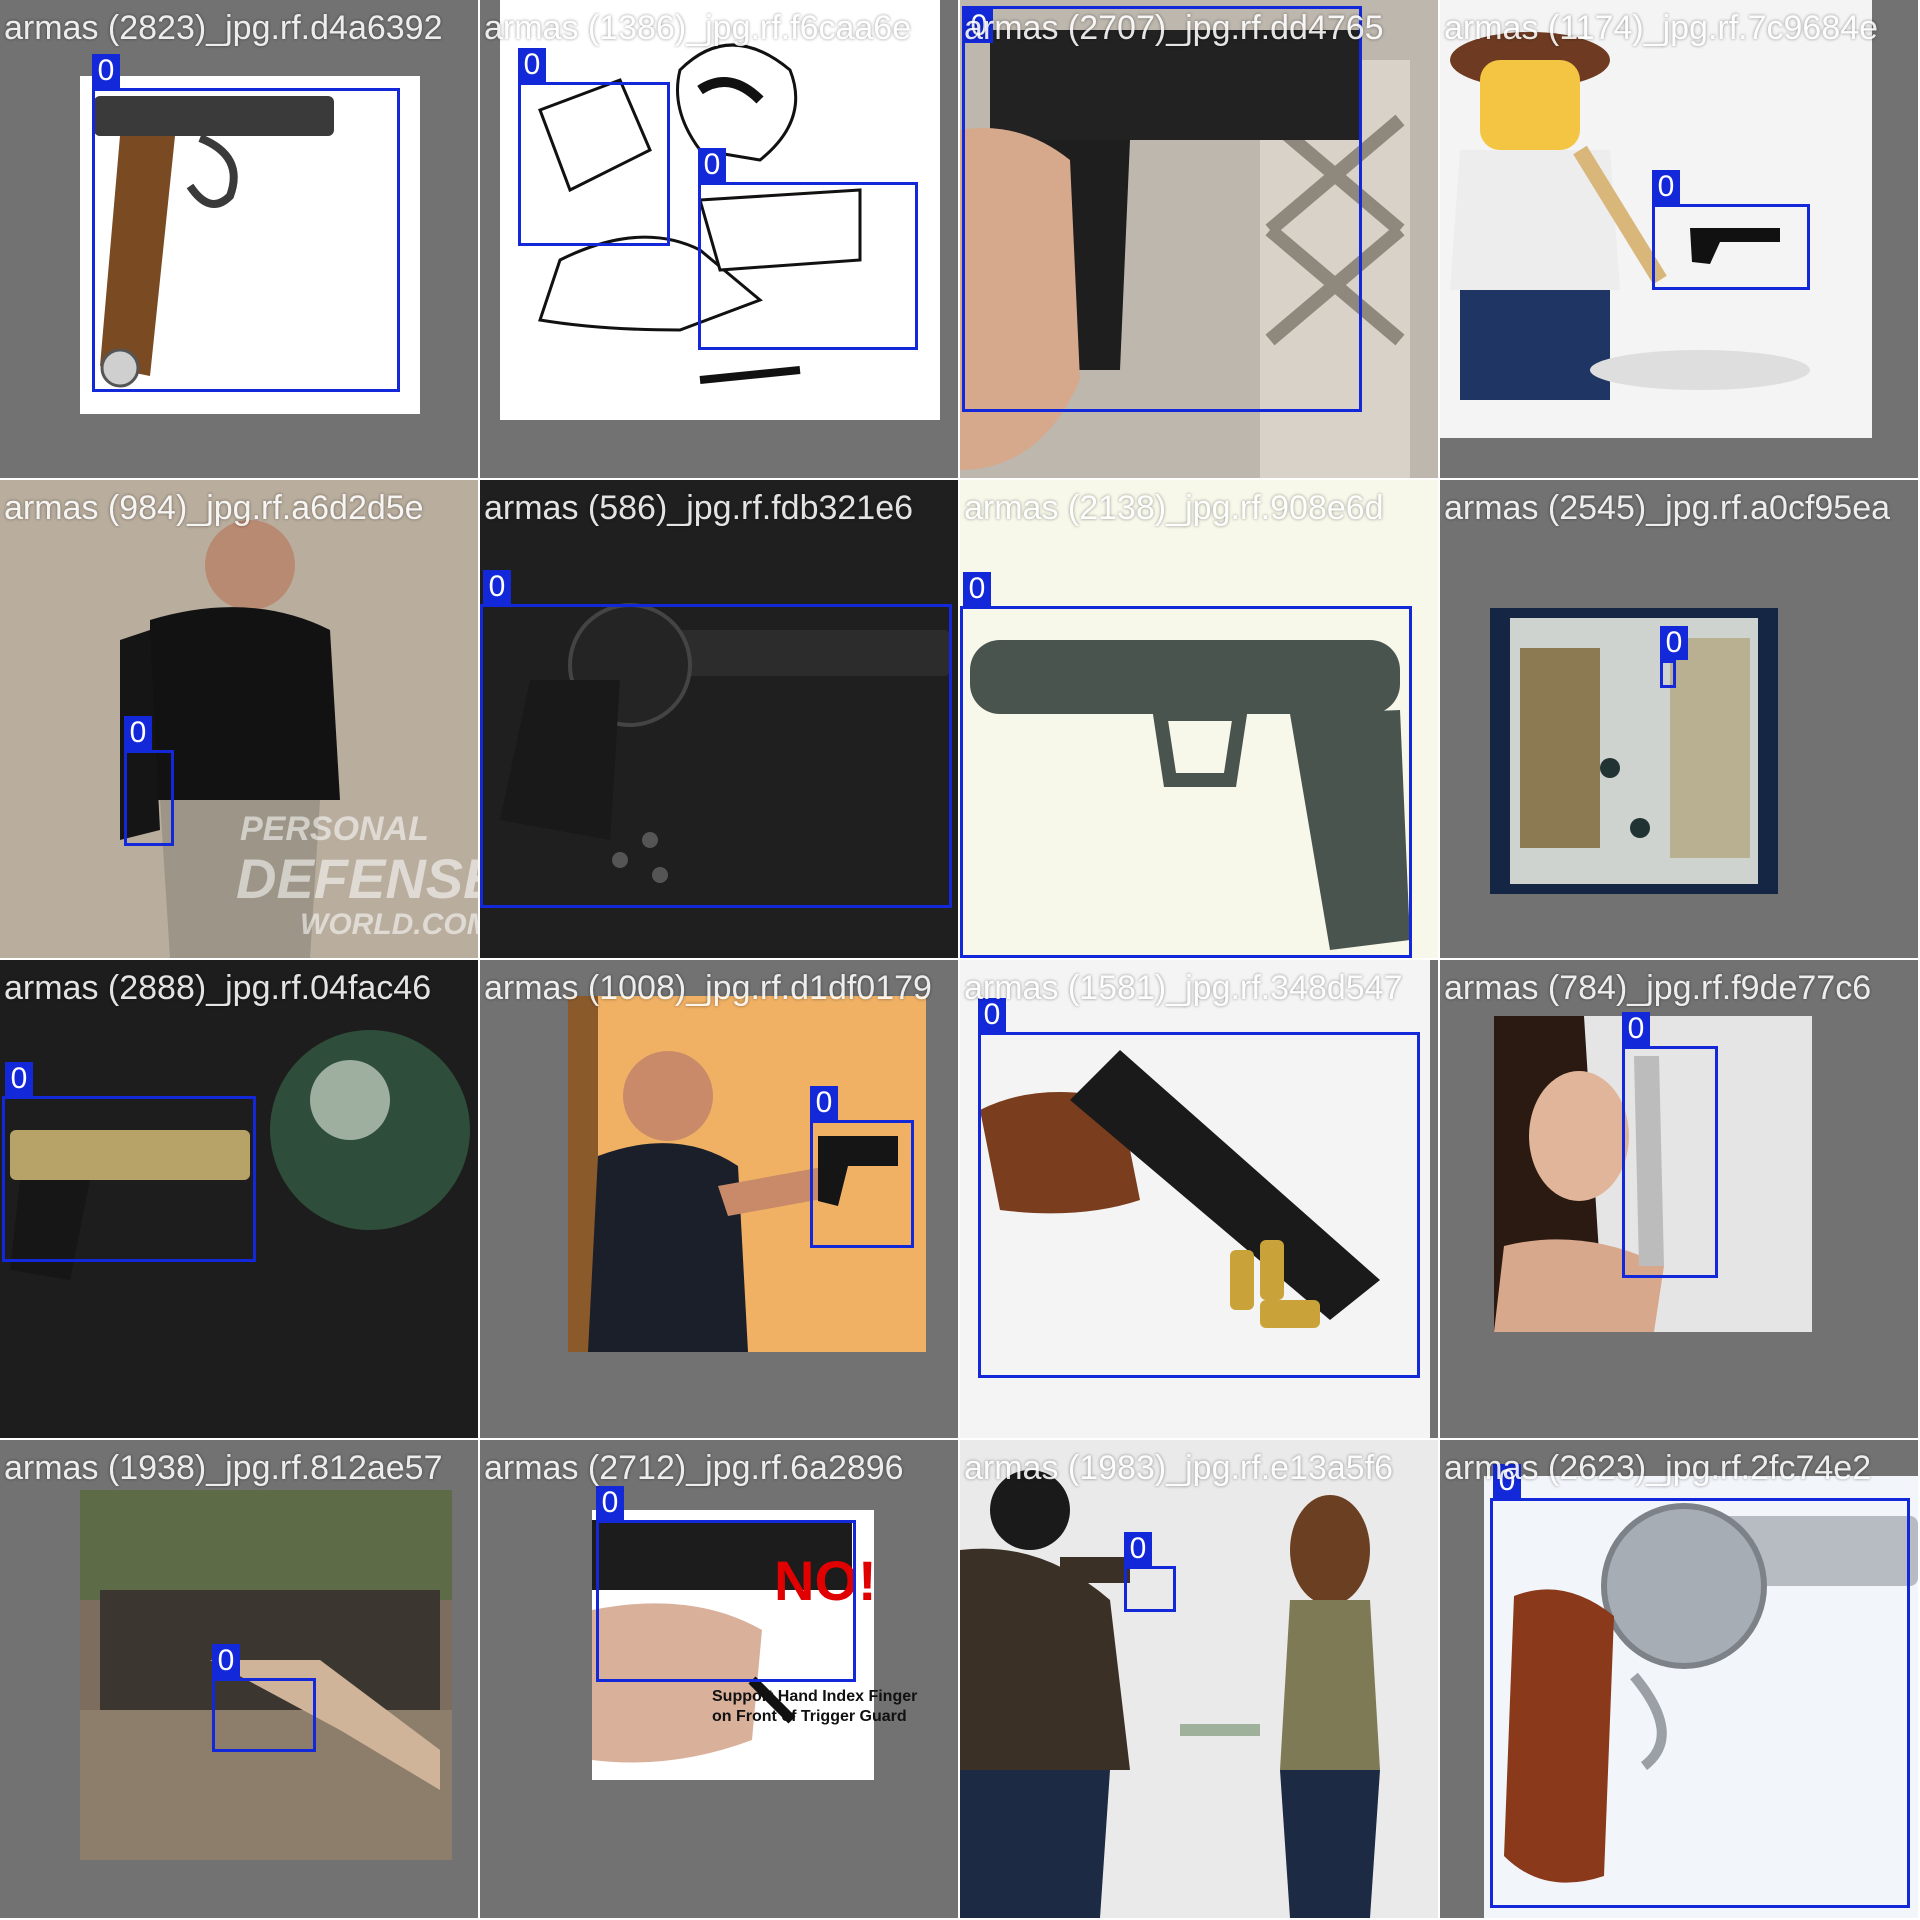  I want to click on sign-text: NO!, so click(825, 1580).